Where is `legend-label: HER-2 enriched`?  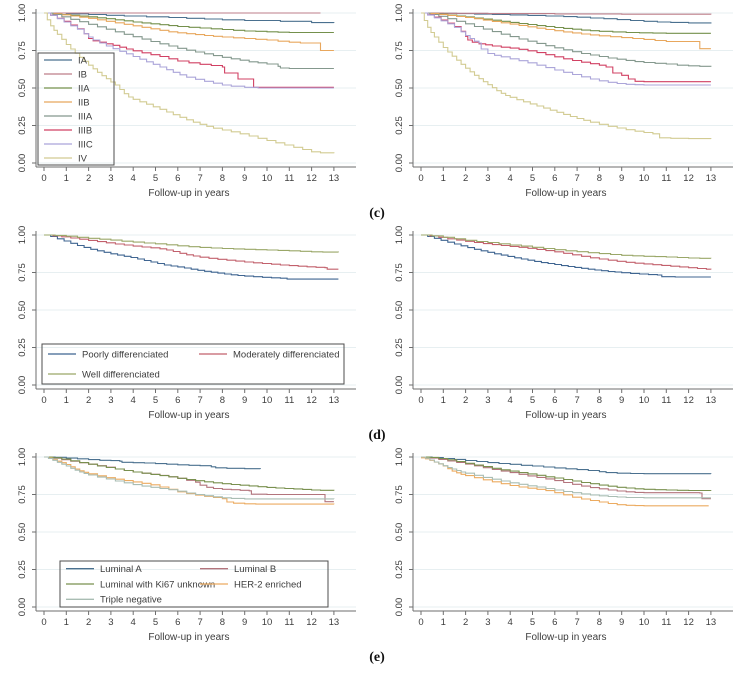 legend-label: HER-2 enriched is located at coordinates (268, 584).